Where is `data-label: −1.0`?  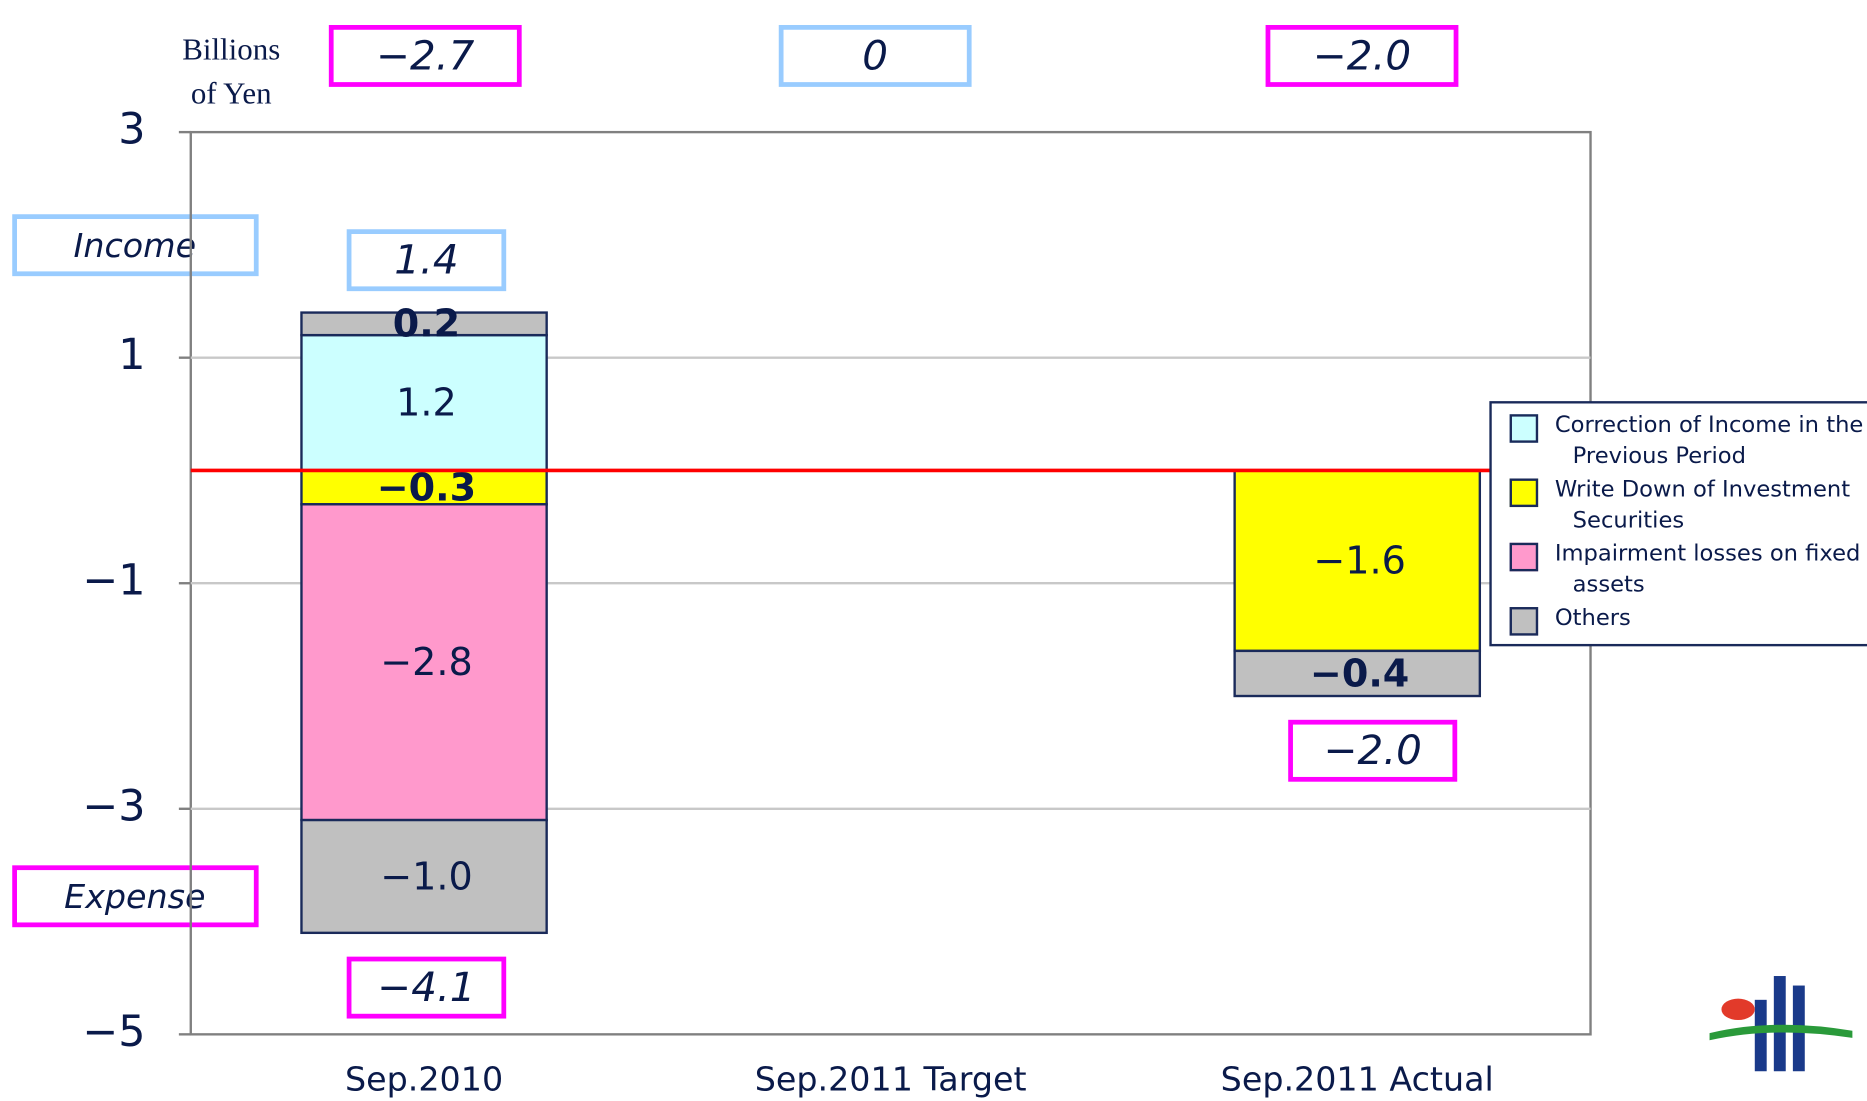 data-label: −1.0 is located at coordinates (426, 876).